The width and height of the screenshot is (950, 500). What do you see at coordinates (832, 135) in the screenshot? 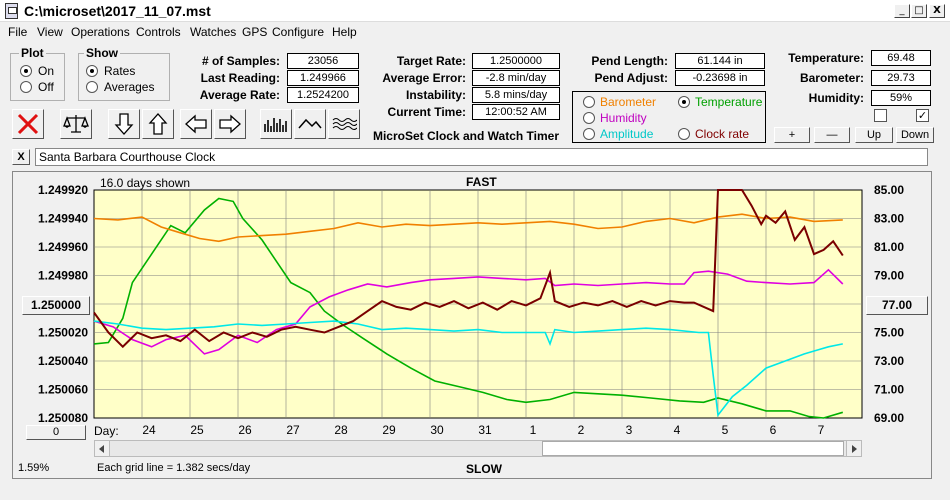
I see `scale-minus-button: —` at bounding box center [832, 135].